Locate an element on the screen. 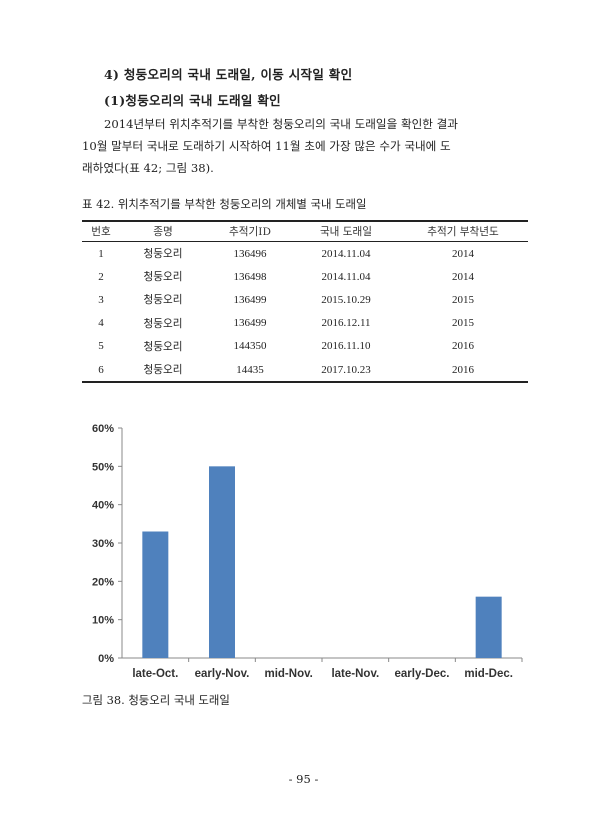 The height and width of the screenshot is (830, 607). y-tick-label: 30% is located at coordinates (103, 544).